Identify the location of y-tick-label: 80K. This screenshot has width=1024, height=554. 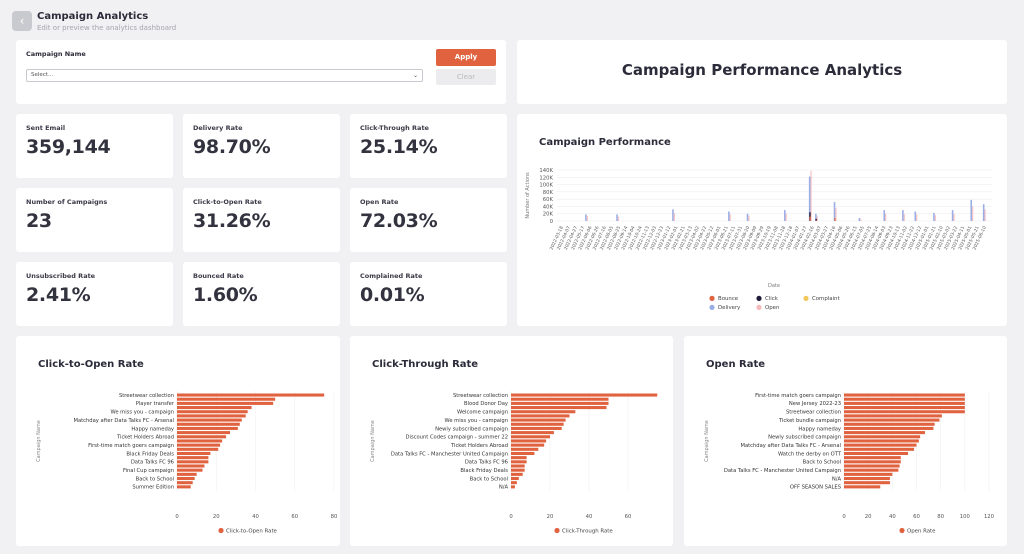
(548, 193).